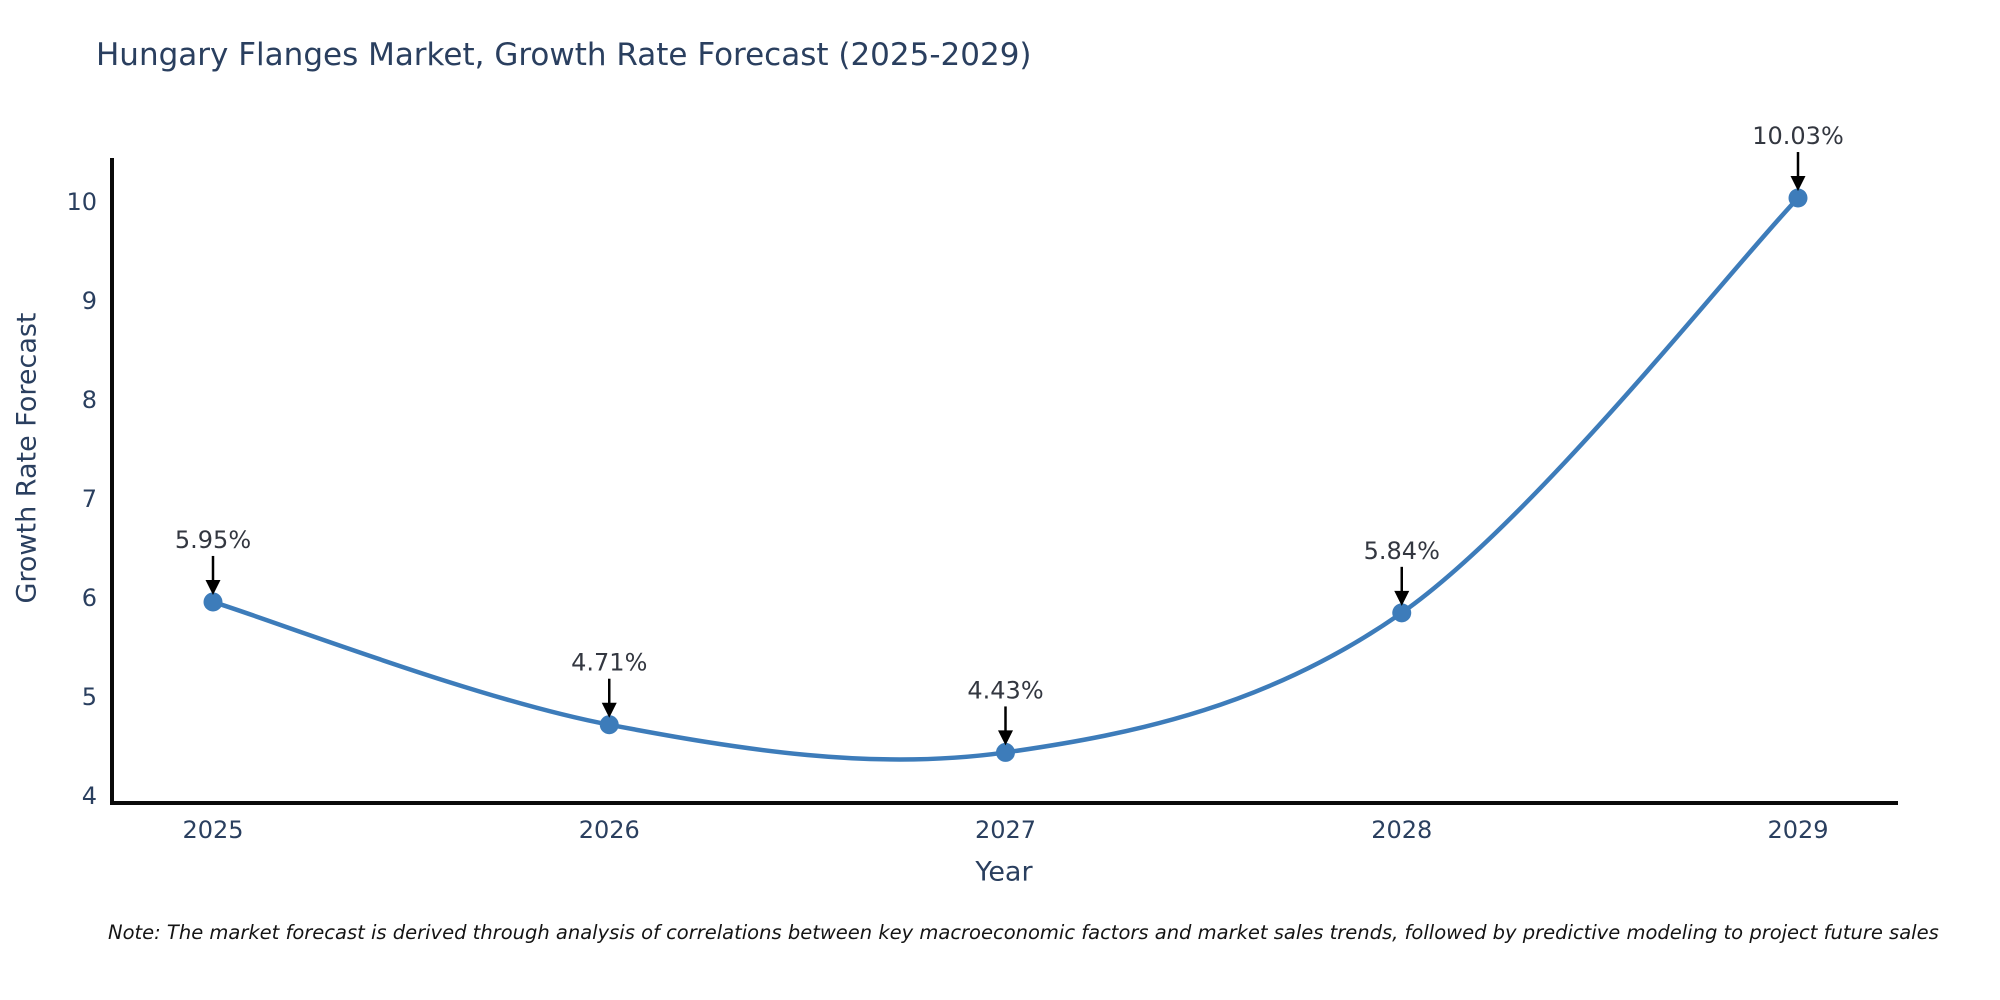 Image resolution: width=2000 pixels, height=1000 pixels. Describe the element at coordinates (81, 202) in the screenshot. I see `y-tick-label: 10` at that location.